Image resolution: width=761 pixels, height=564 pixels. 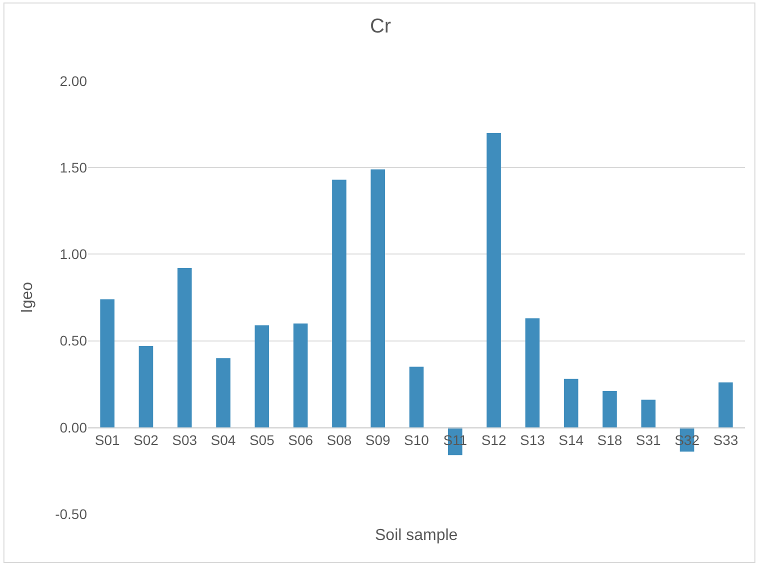 What do you see at coordinates (301, 440) in the screenshot?
I see `x-tick-label: S06` at bounding box center [301, 440].